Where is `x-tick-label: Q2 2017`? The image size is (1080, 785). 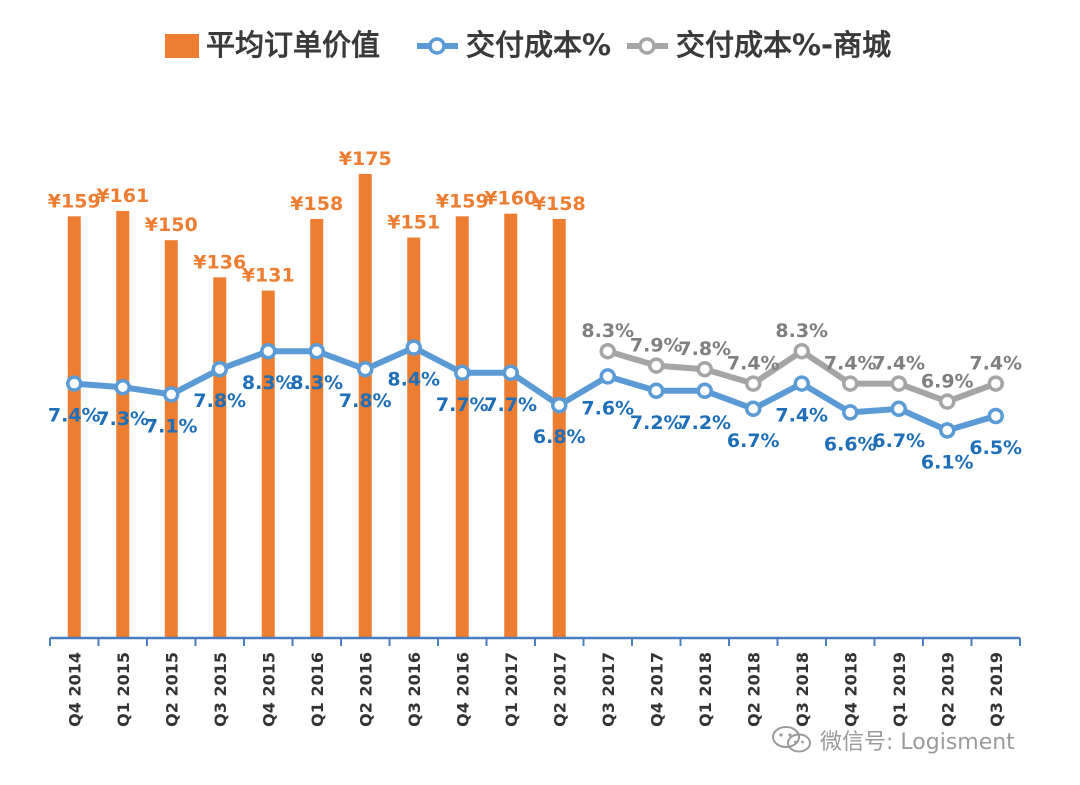 x-tick-label: Q2 2017 is located at coordinates (559, 689).